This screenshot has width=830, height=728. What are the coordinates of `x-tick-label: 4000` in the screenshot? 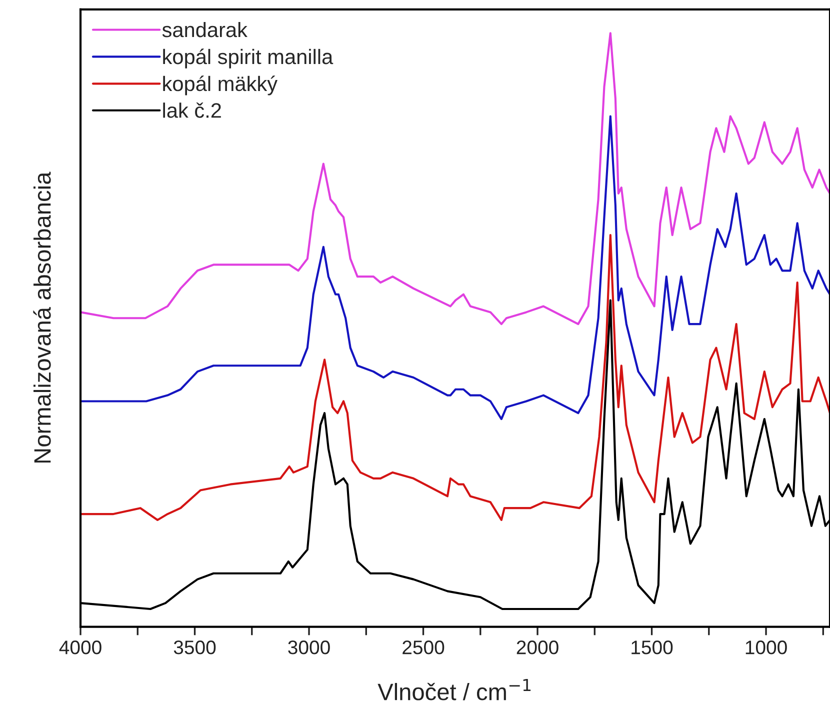 It's located at (80, 647).